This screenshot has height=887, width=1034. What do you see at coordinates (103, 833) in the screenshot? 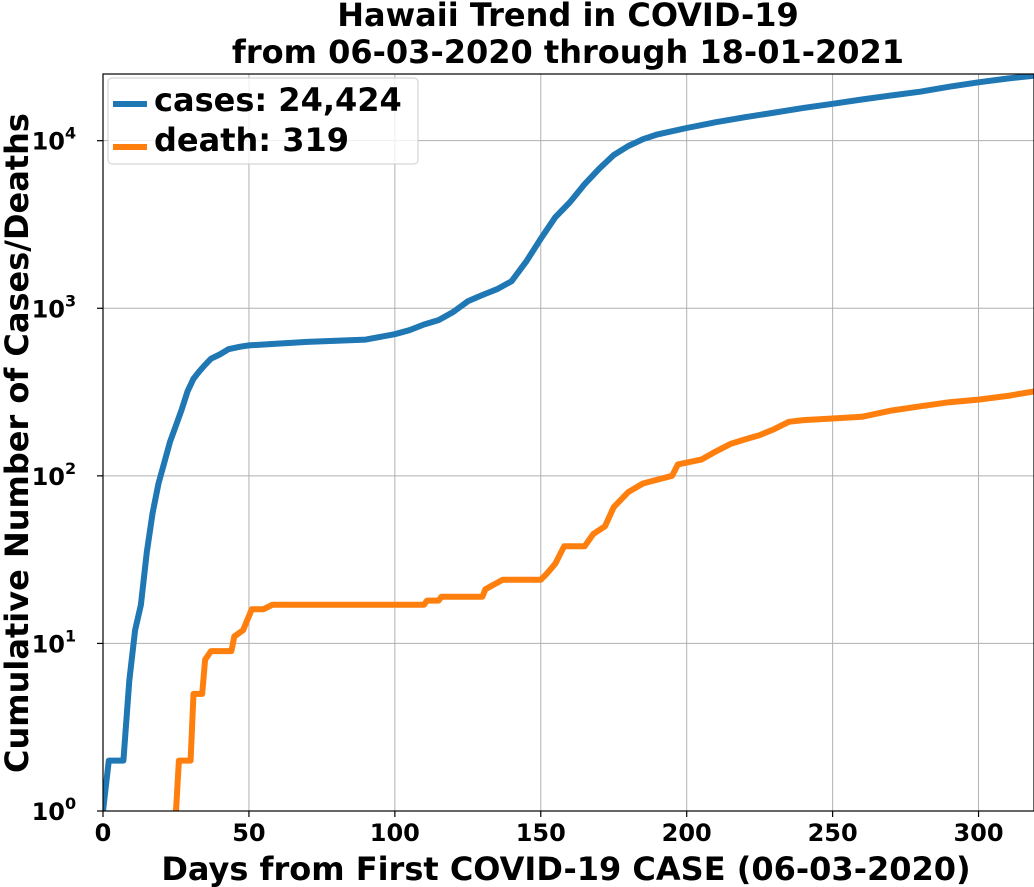
I see `x-tick-label: 0` at bounding box center [103, 833].